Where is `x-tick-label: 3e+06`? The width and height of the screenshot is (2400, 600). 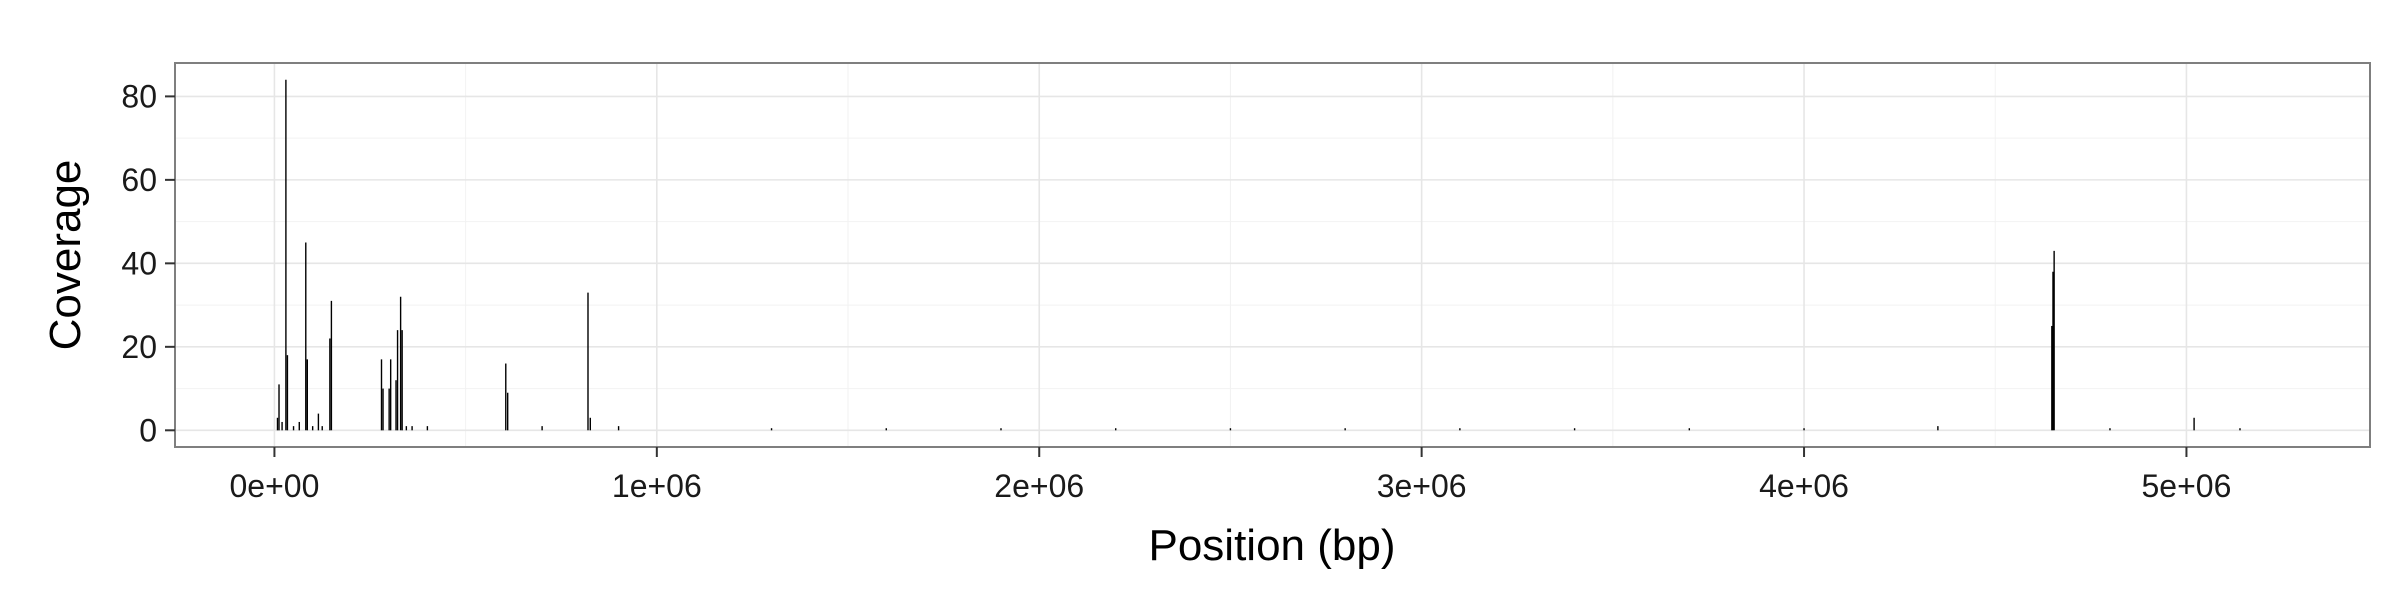
x-tick-label: 3e+06 is located at coordinates (1422, 486).